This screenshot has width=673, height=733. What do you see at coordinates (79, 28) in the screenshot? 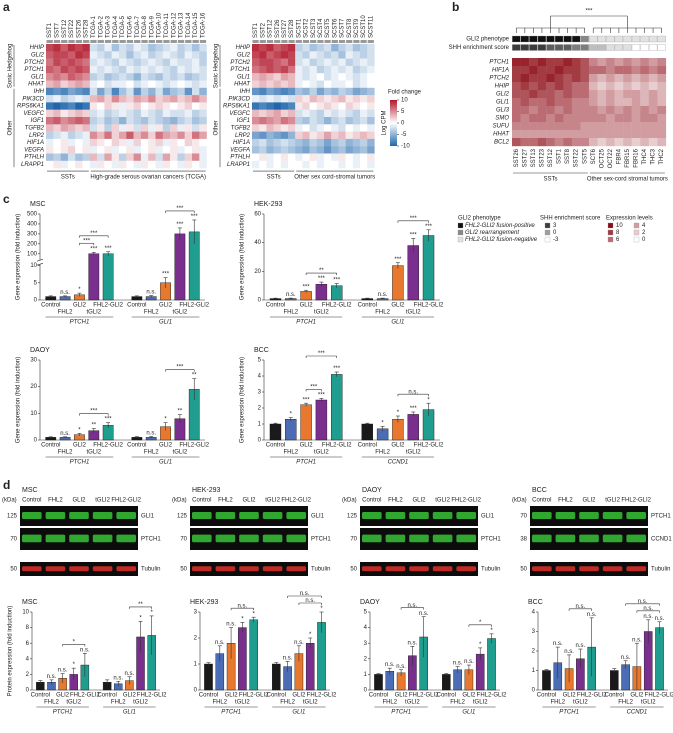
I see `column-label: SST26` at bounding box center [79, 28].